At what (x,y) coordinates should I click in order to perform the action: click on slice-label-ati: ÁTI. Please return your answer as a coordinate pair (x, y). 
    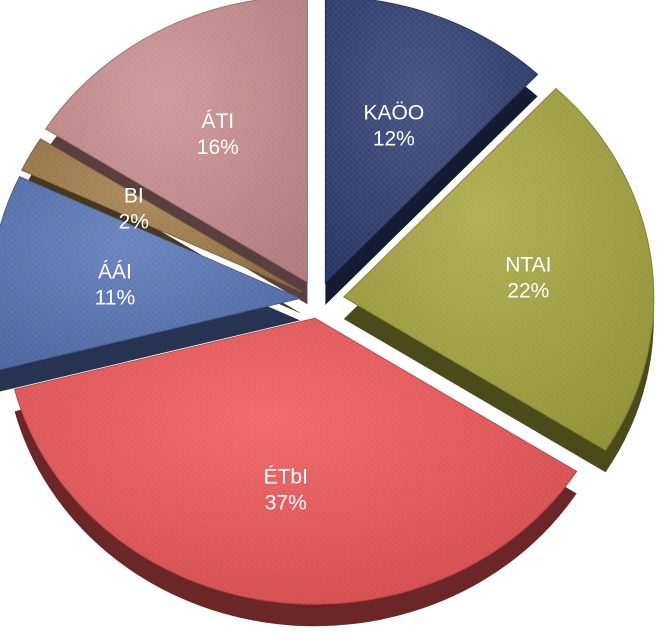
    Looking at the image, I should click on (217, 121).